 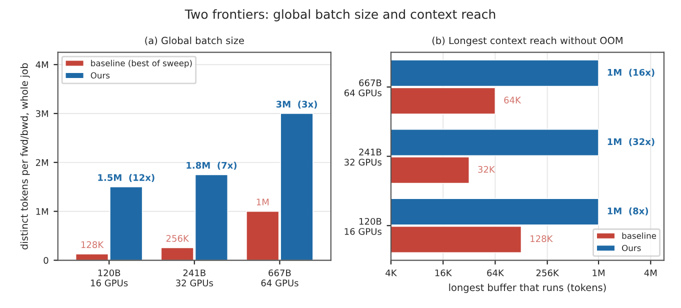 I want to click on data-label: 32K, so click(x=487, y=169).